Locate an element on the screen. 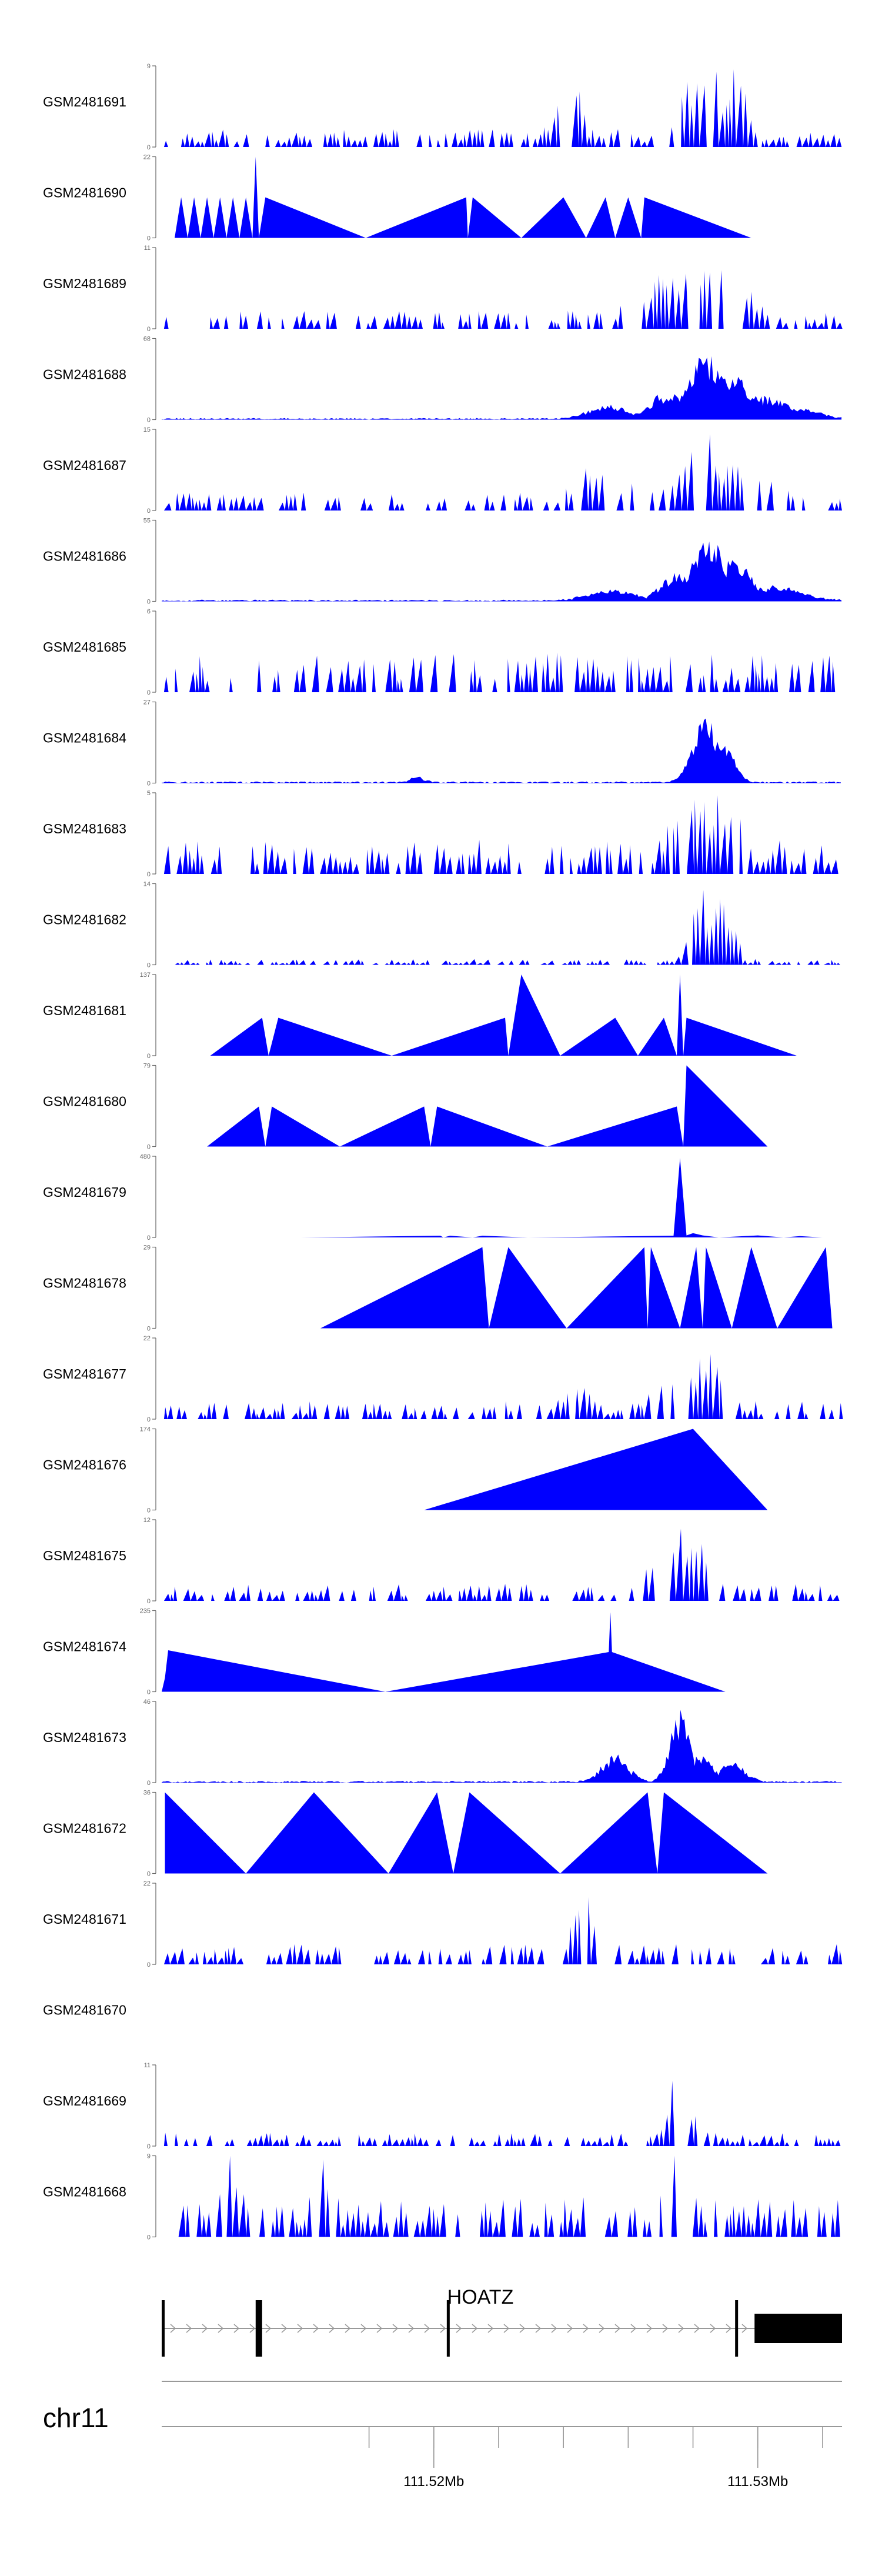  track-label: GSM2481676 is located at coordinates (84, 1465).